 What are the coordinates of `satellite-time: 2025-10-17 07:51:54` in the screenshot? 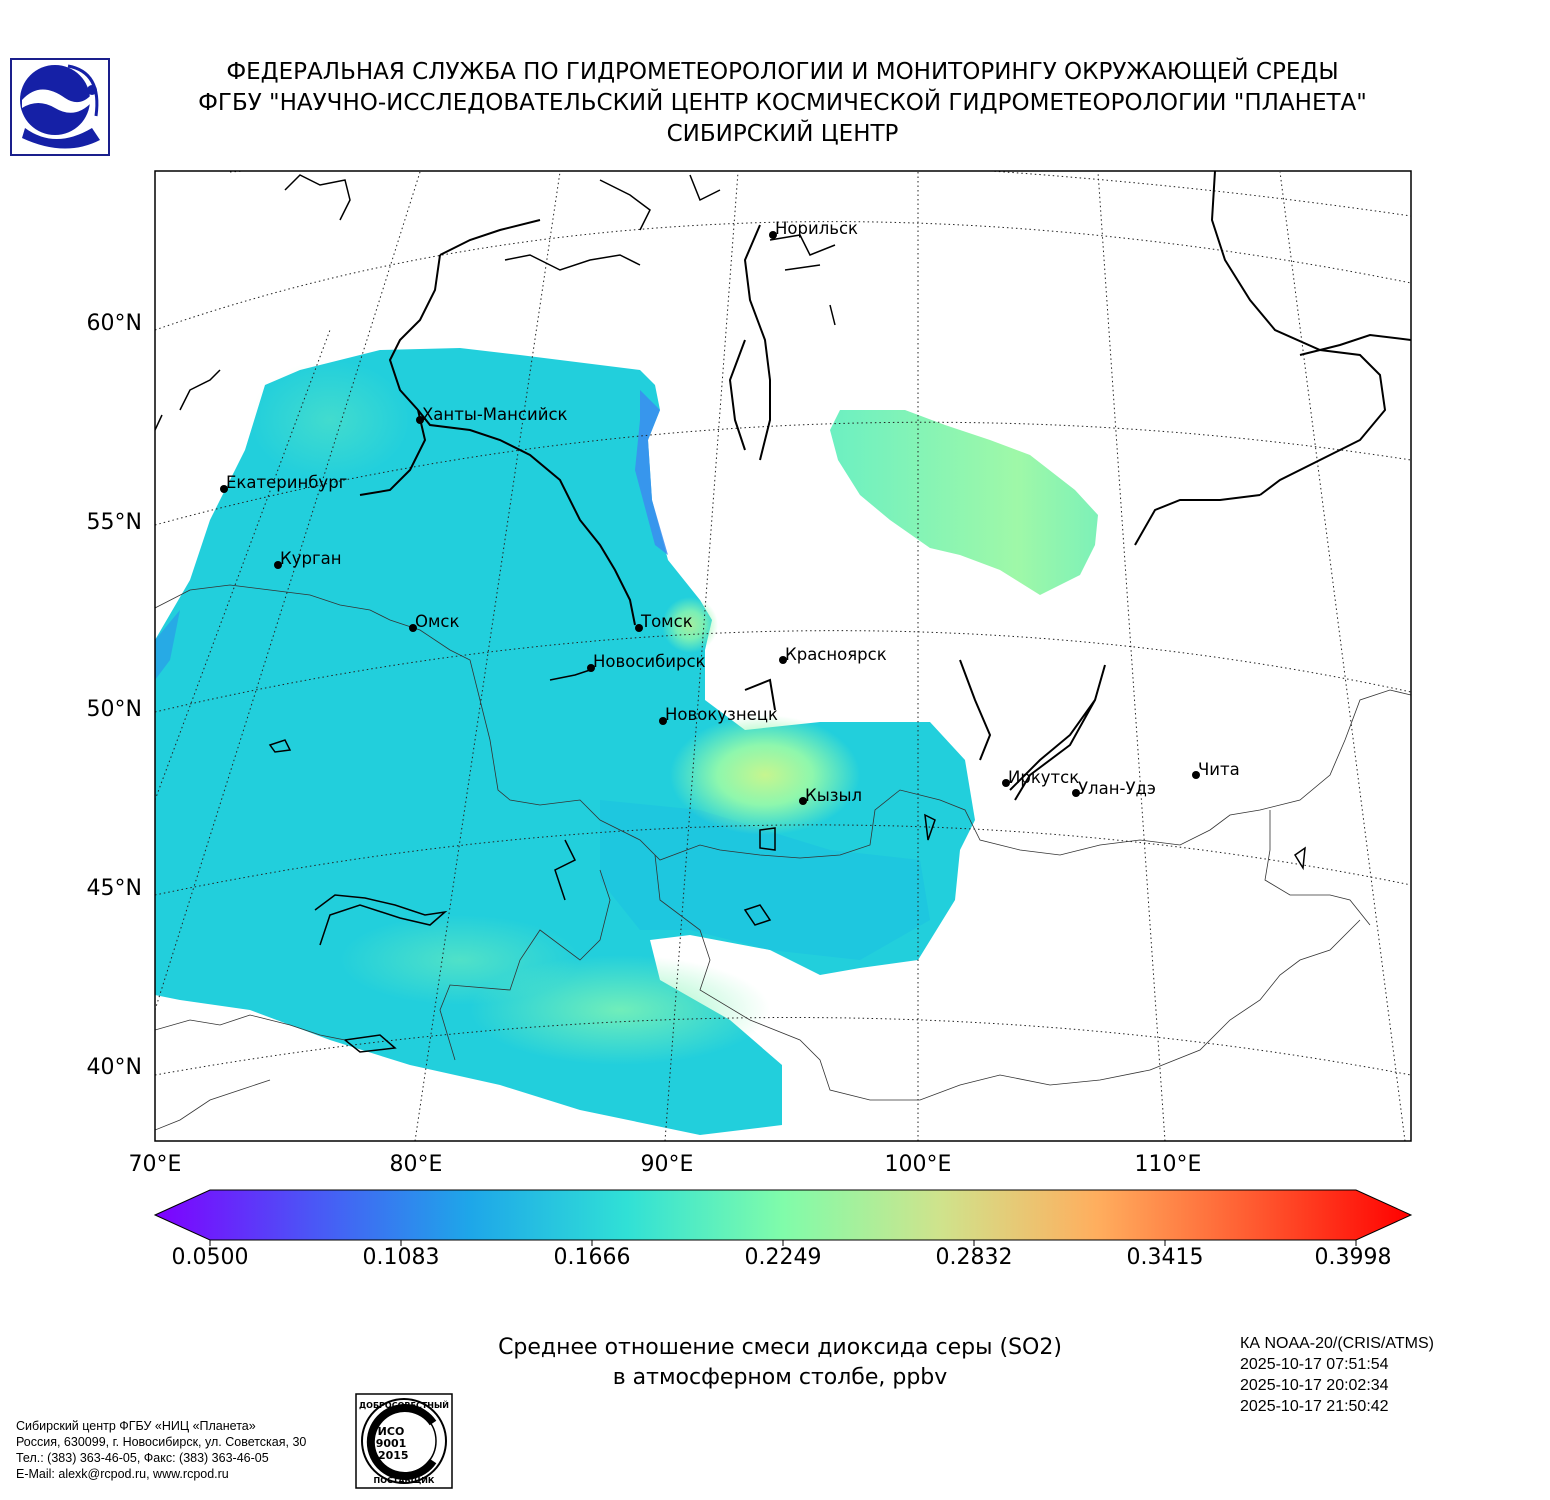 It's located at (1314, 1364).